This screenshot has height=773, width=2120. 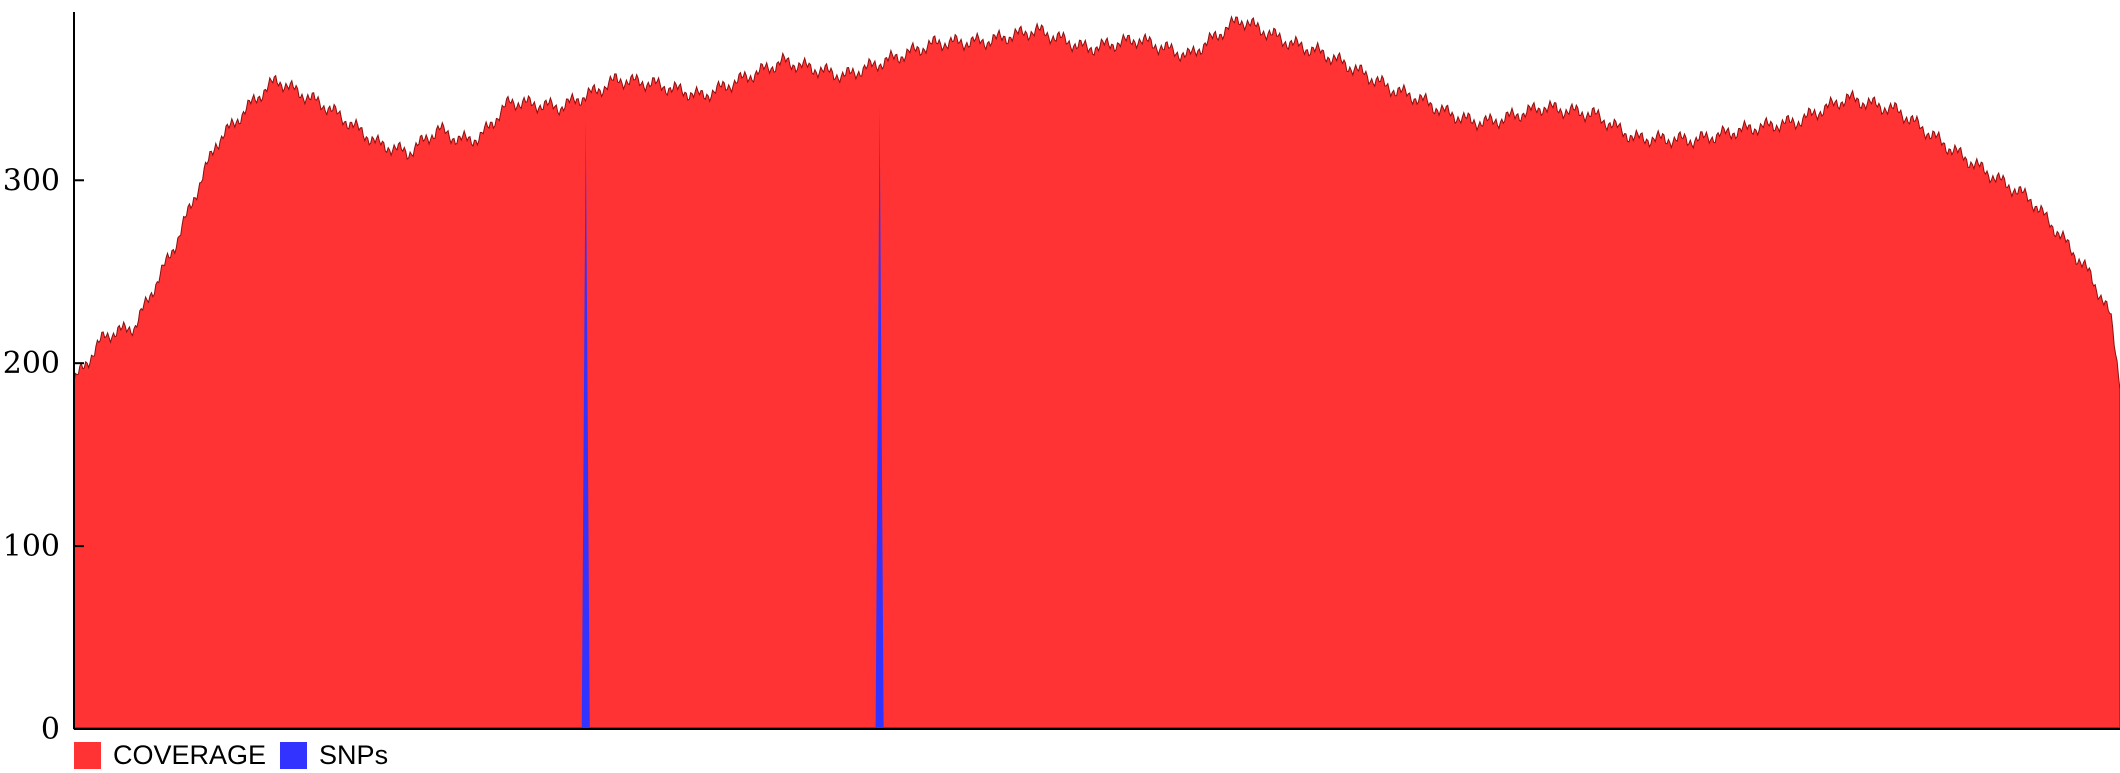 I want to click on y-tick-label-200: 200, so click(x=31, y=363).